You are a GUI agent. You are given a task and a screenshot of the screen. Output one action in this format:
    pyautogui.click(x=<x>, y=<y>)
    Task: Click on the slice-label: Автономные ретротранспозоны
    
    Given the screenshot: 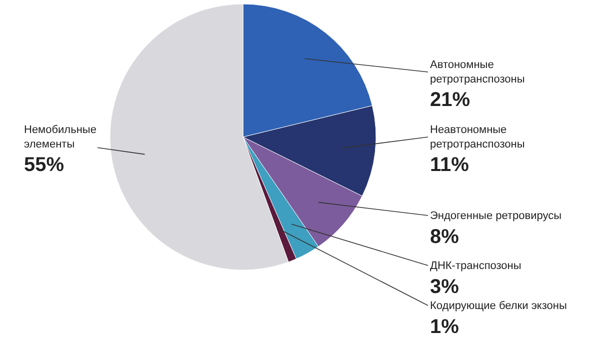 What is the action you would take?
    pyautogui.click(x=477, y=72)
    